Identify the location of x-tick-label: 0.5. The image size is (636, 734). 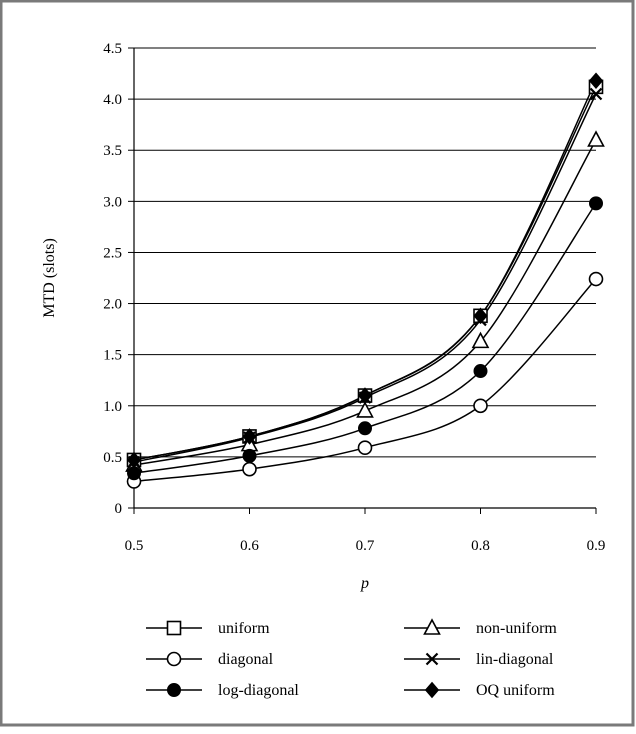
(134, 546).